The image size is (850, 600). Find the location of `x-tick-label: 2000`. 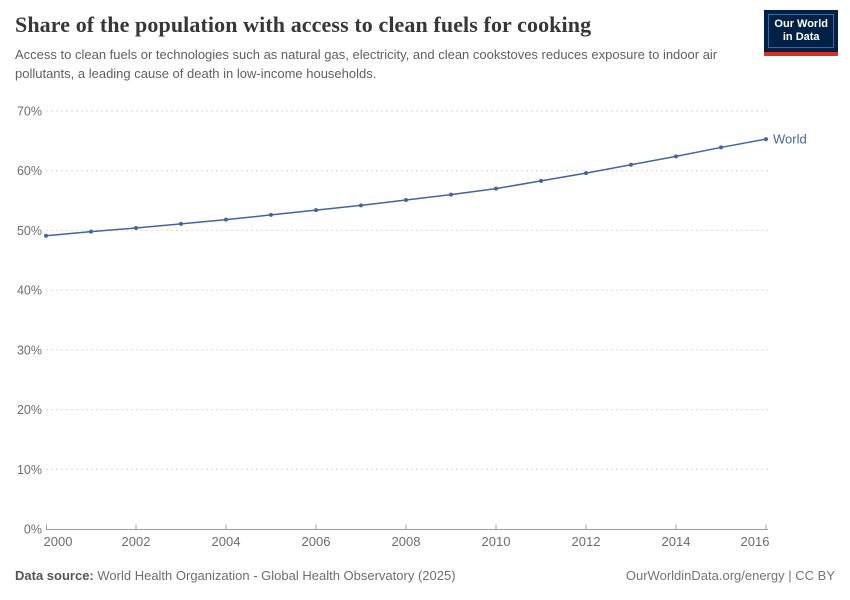

x-tick-label: 2000 is located at coordinates (58, 541).